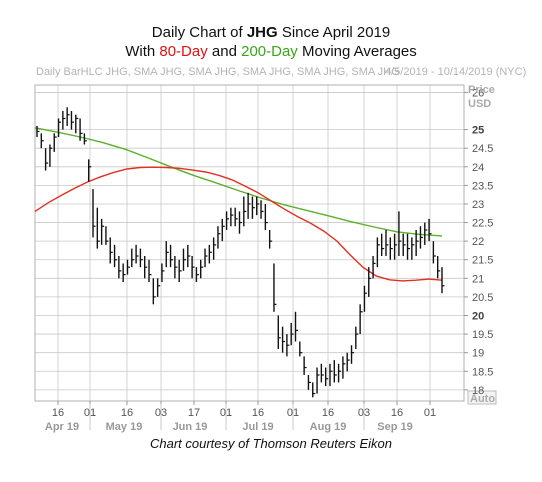  What do you see at coordinates (478, 205) in the screenshot?
I see `y-tick-label: 23` at bounding box center [478, 205].